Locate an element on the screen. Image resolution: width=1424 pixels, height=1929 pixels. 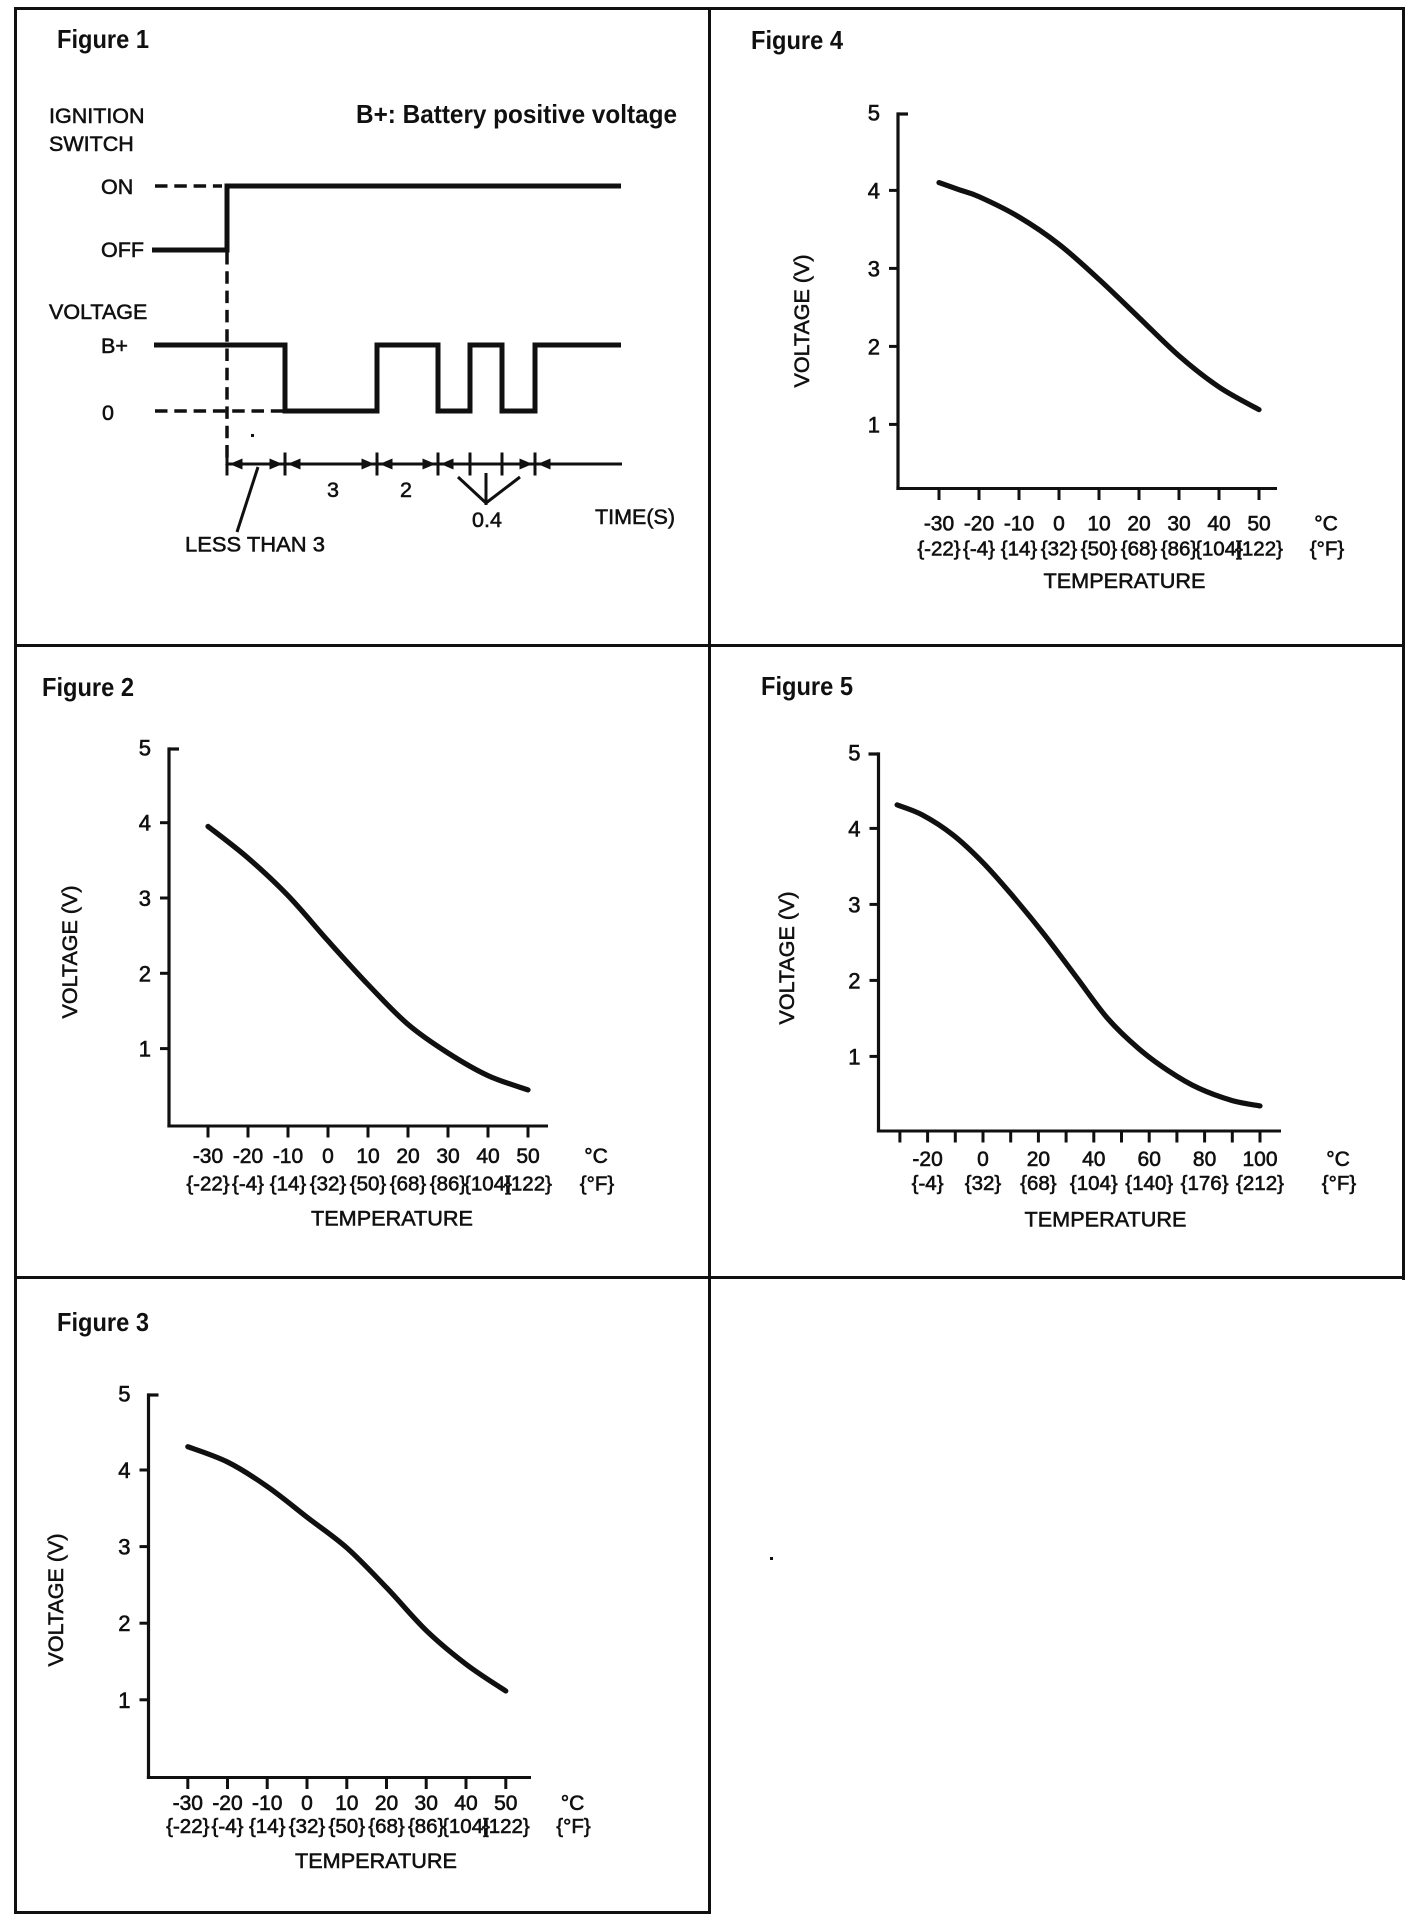
svg-text: VOLTAGE is located at coordinates (98, 312).